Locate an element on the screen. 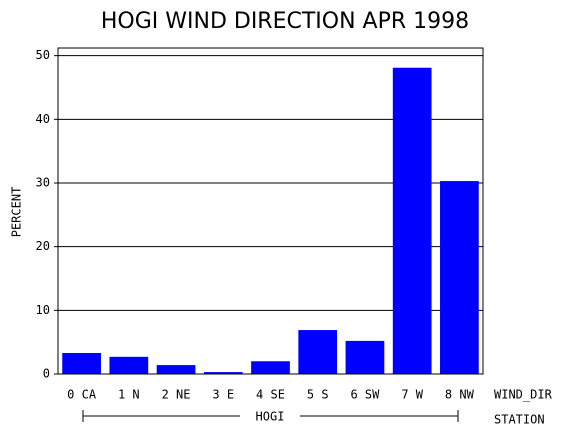 This screenshot has height=430, width=570. x-tick-label: 8 NW is located at coordinates (460, 395).